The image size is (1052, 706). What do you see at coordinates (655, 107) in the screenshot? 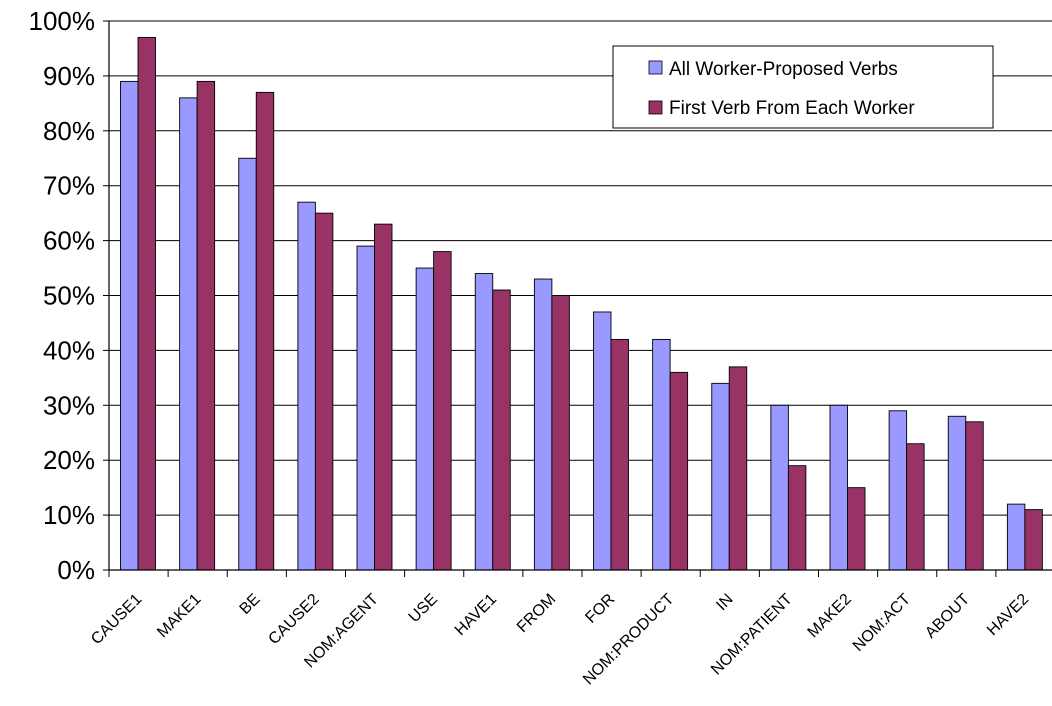
I see `legend-swatch-first-verb-from-each-worker` at bounding box center [655, 107].